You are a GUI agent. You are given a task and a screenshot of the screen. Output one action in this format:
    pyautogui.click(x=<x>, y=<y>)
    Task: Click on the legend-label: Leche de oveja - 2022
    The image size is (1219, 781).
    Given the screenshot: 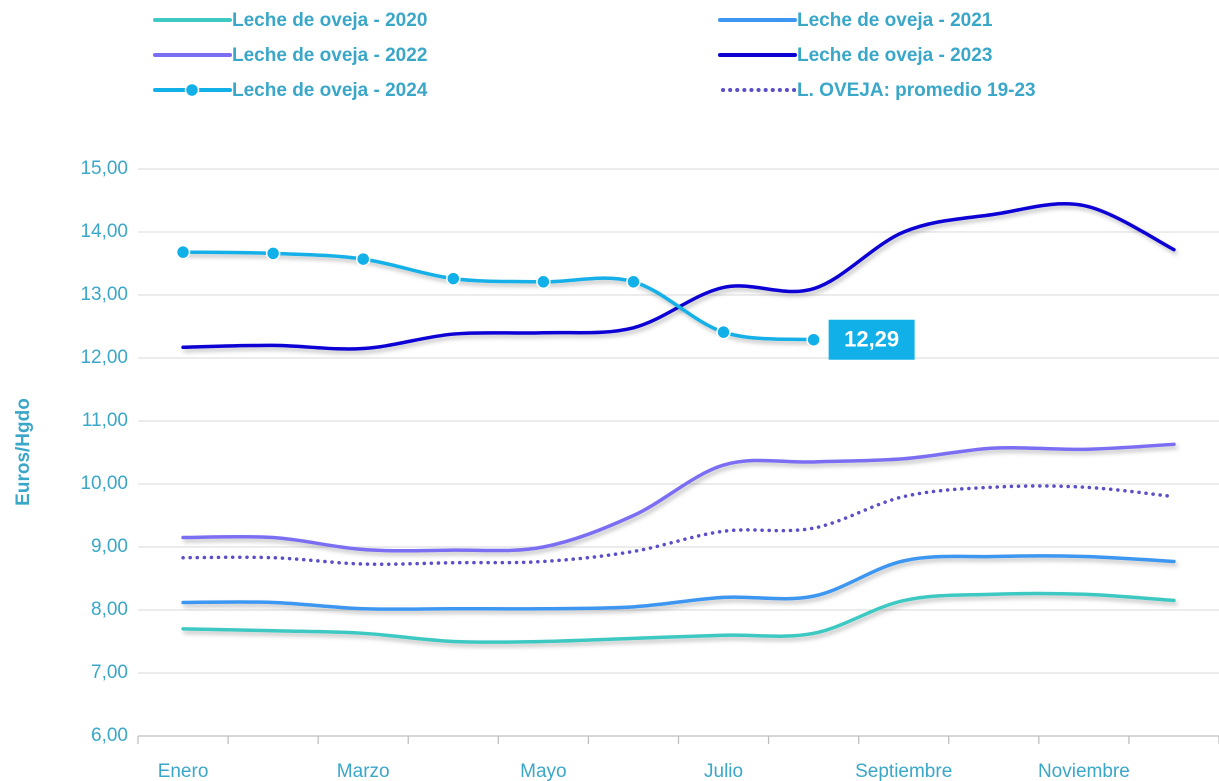 What is the action you would take?
    pyautogui.click(x=329, y=55)
    